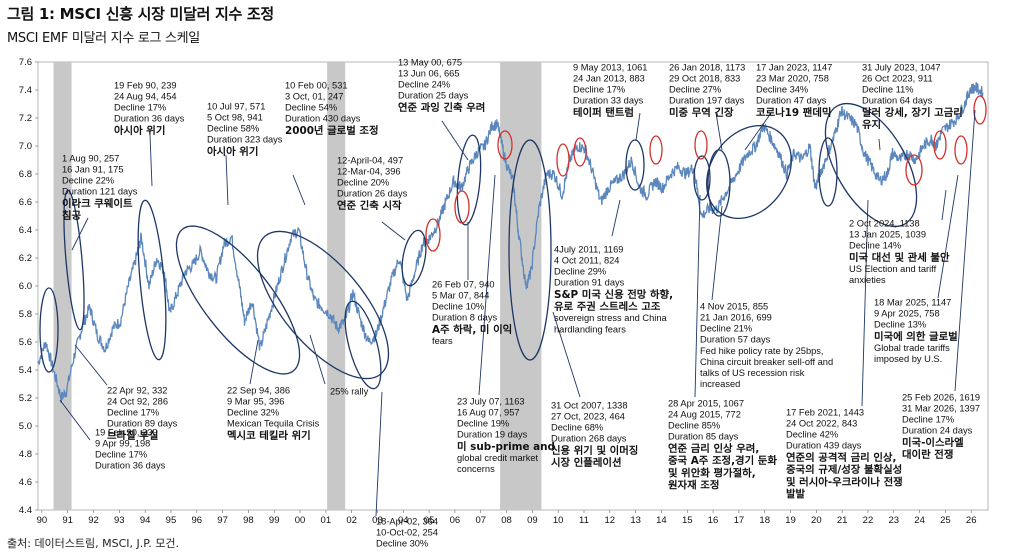  I want to click on annotation-line: Decline 30%, so click(402, 544).